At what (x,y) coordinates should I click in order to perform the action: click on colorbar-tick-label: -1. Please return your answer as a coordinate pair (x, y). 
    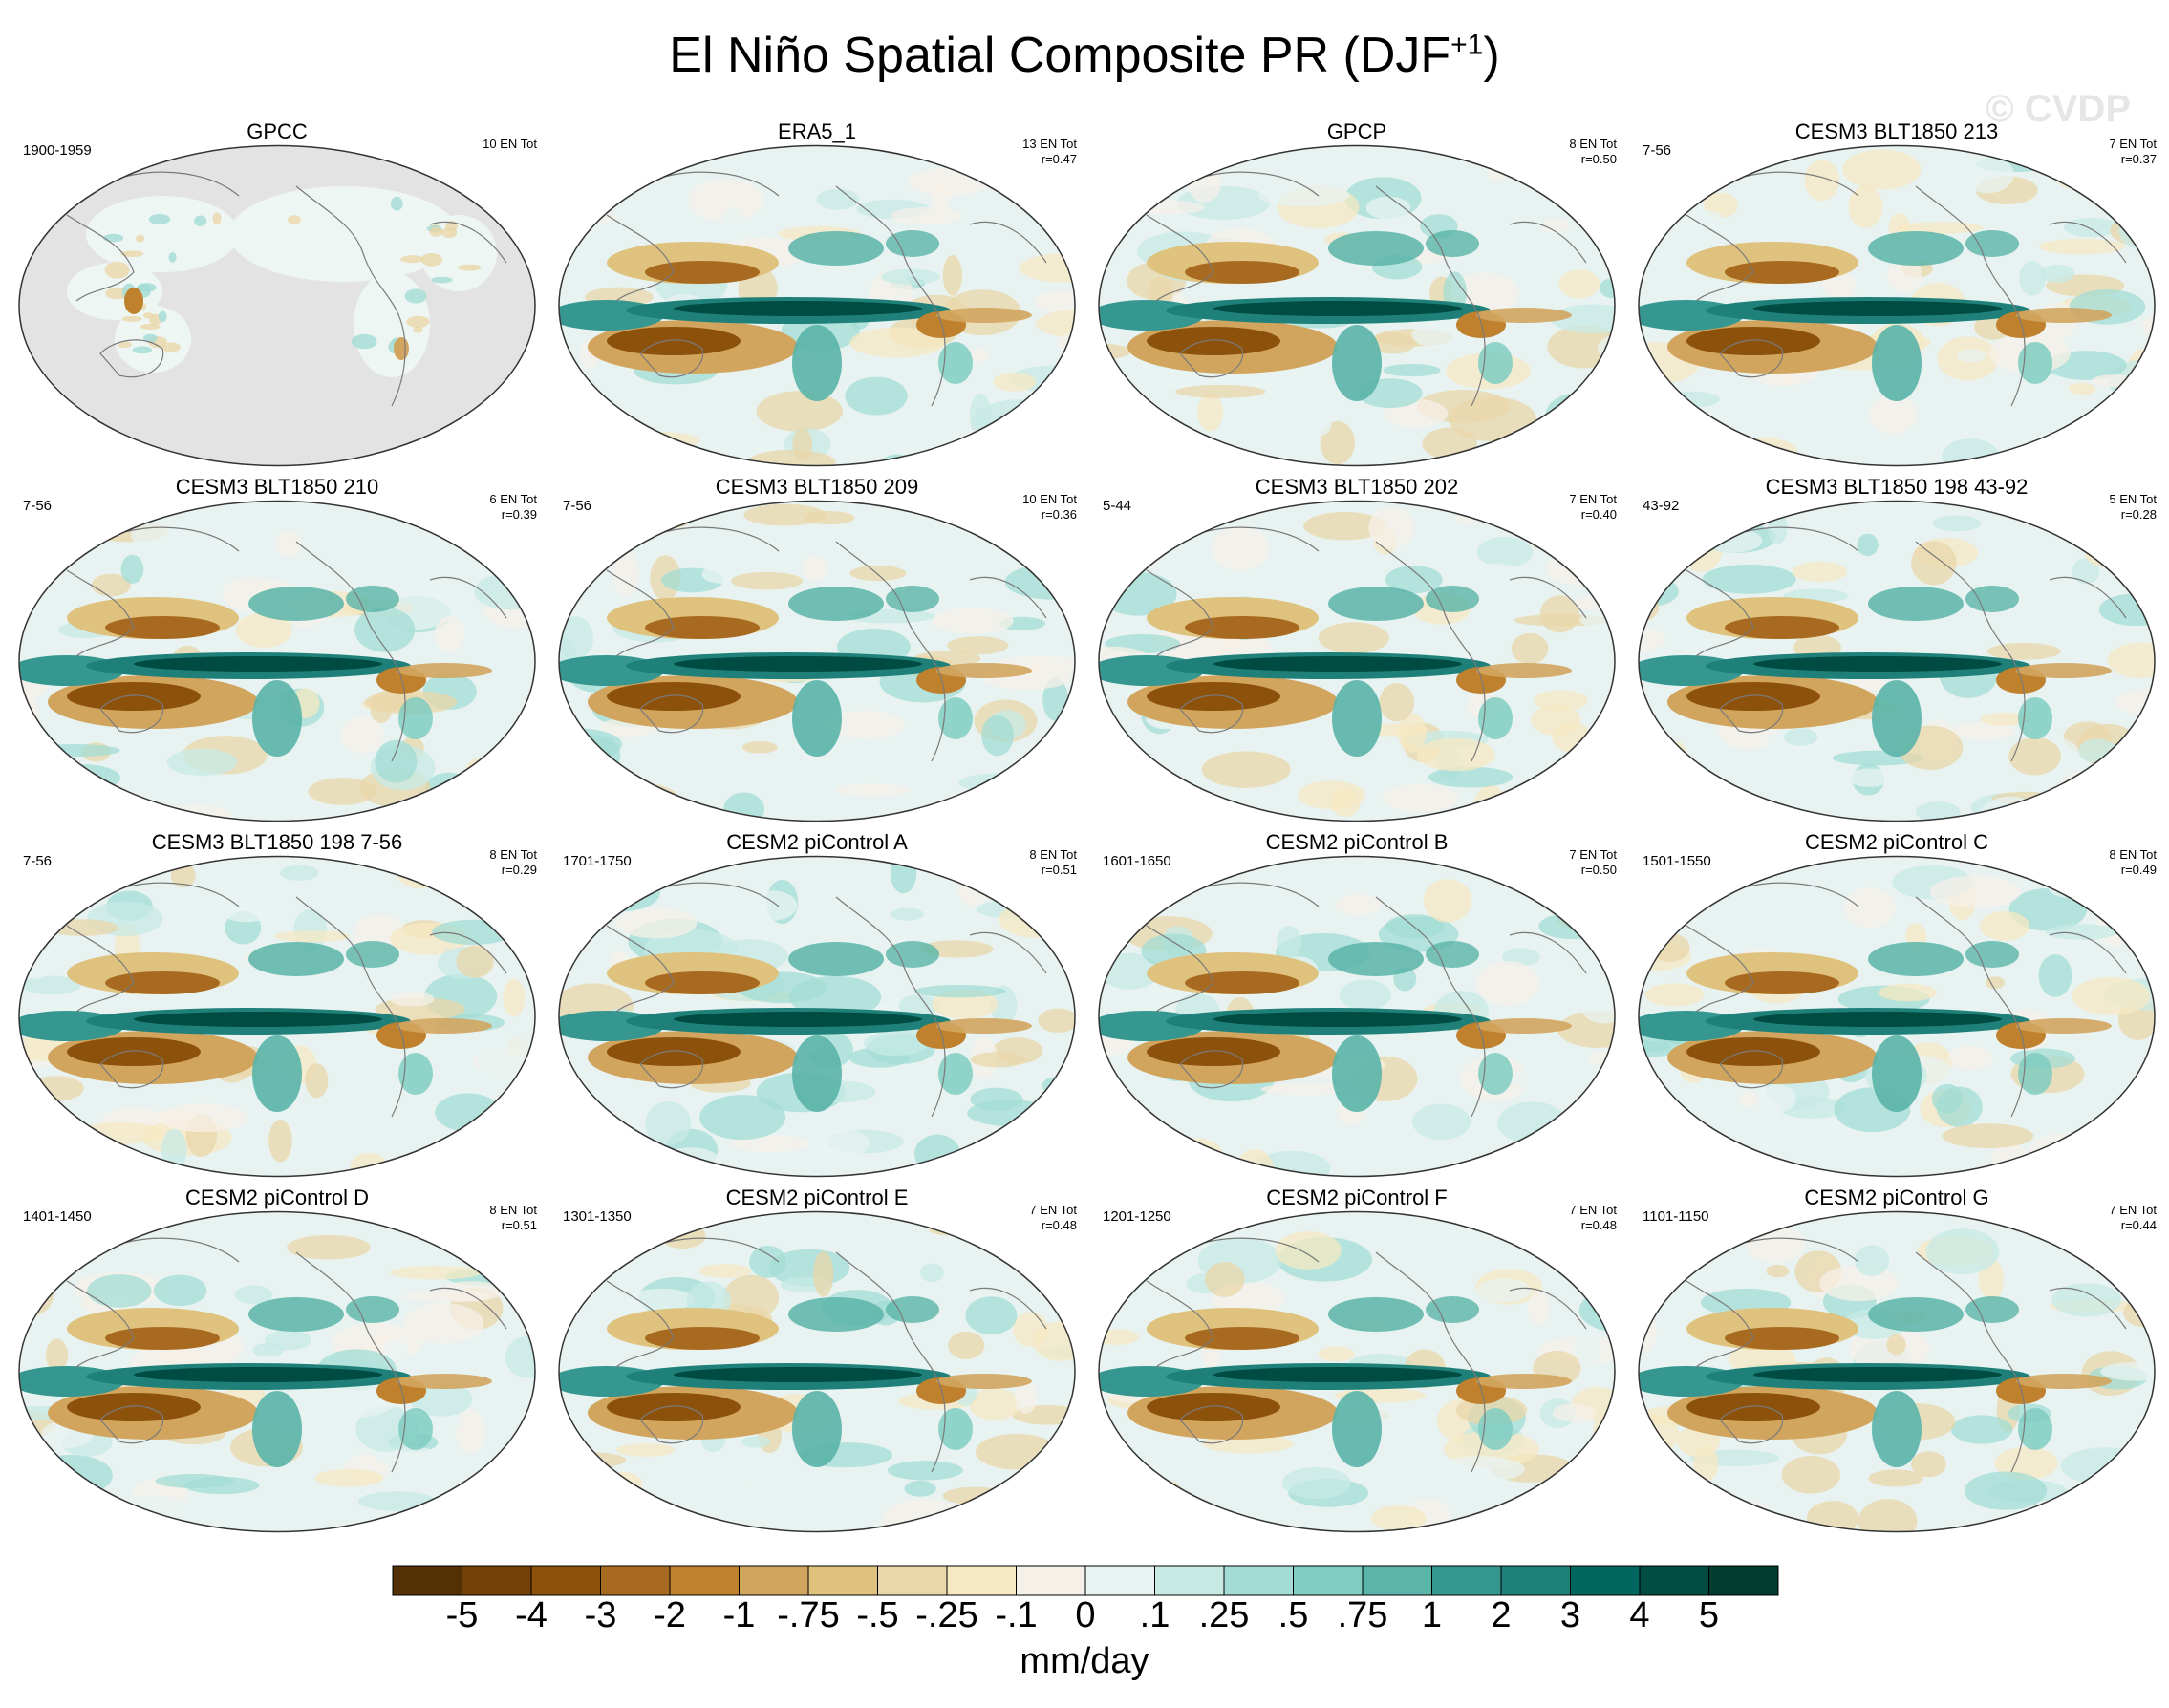
    Looking at the image, I should click on (739, 1615).